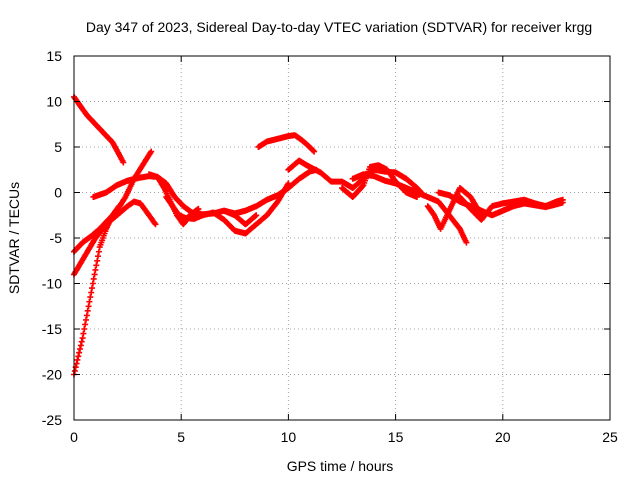  I want to click on y-tick-label: -20, so click(52, 375).